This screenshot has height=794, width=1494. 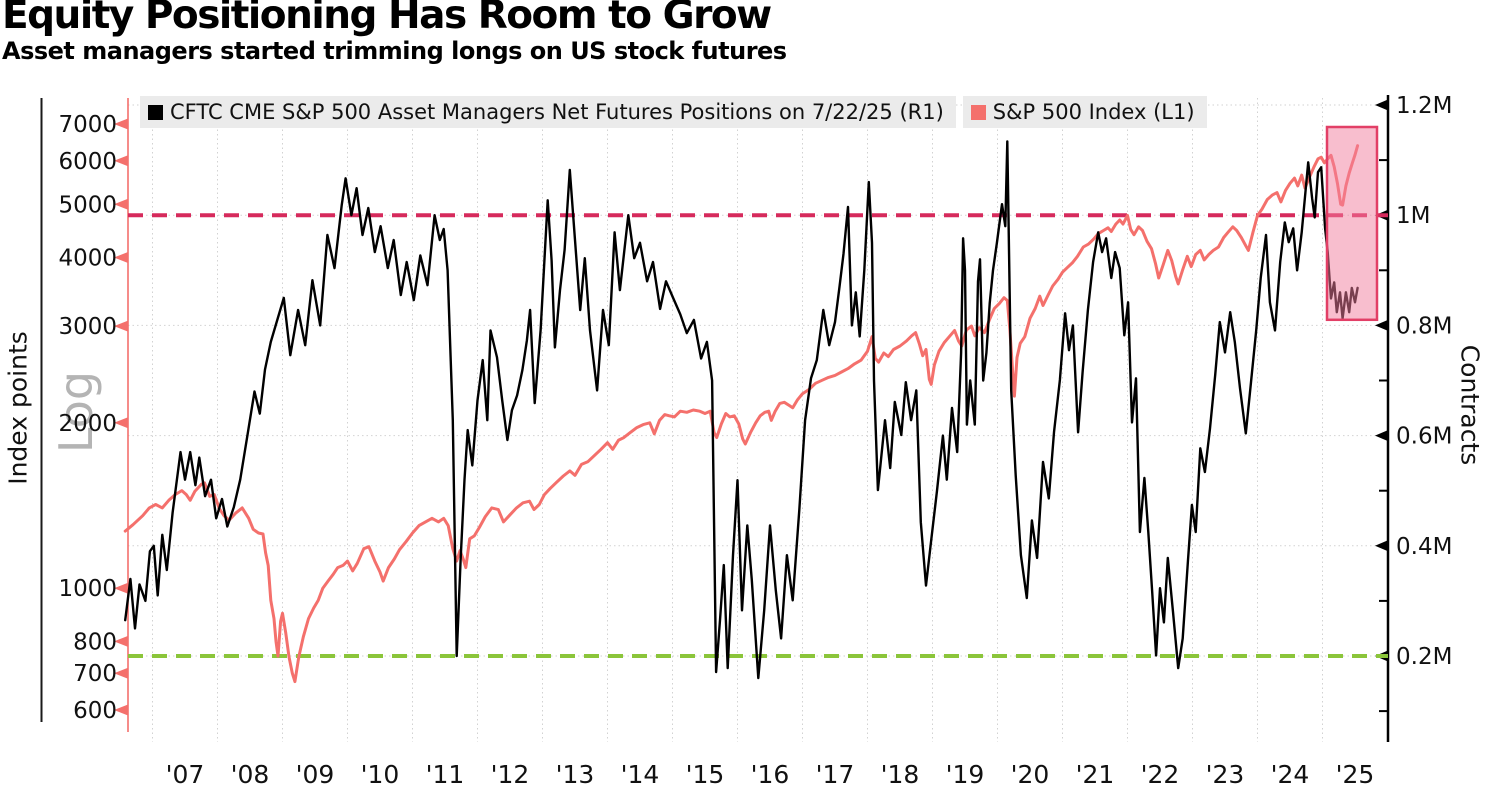 What do you see at coordinates (1382, 418) in the screenshot?
I see `right-axis` at bounding box center [1382, 418].